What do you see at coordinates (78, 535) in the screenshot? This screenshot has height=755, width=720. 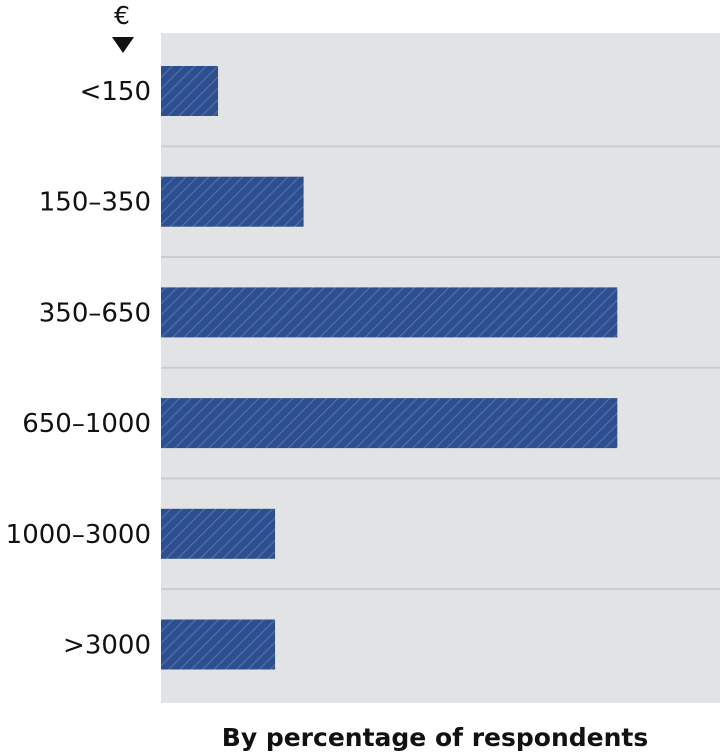 I see `category-tick-label: 1000–3000` at bounding box center [78, 535].